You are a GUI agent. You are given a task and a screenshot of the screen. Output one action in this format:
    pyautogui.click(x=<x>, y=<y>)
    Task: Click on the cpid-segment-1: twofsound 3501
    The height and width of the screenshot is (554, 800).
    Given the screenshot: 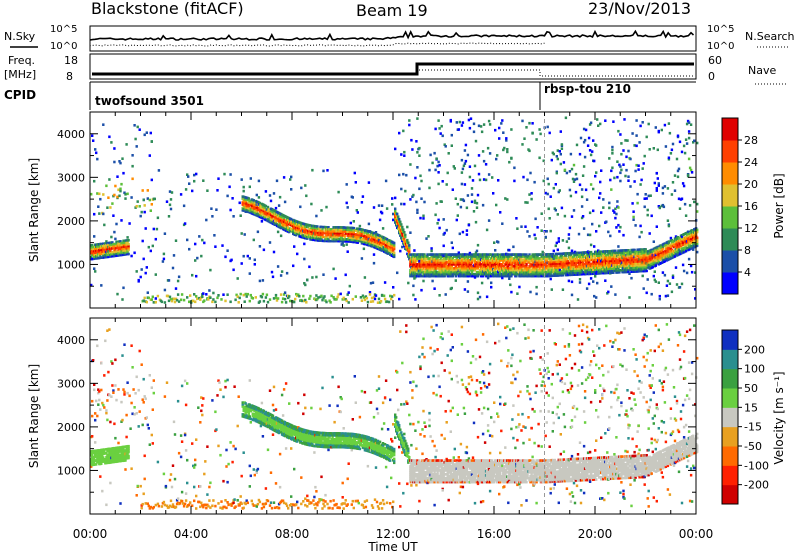 What is the action you would take?
    pyautogui.click(x=149, y=101)
    